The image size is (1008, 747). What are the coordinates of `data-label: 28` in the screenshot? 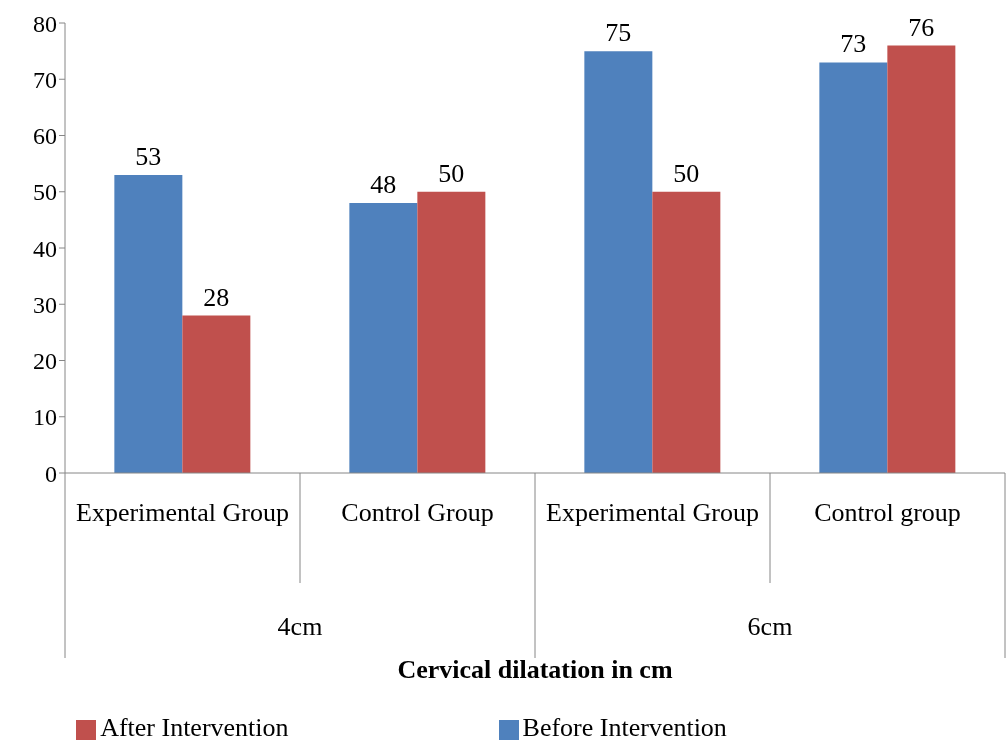 It's located at (216, 297).